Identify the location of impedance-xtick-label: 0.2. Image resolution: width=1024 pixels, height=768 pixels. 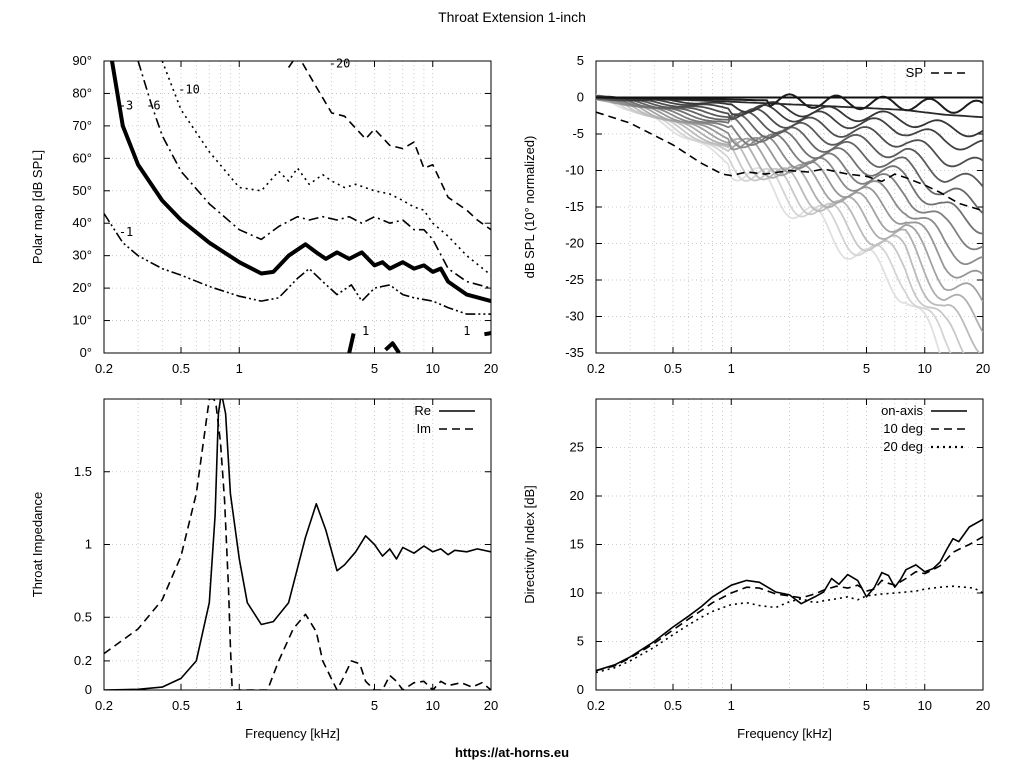
(104, 705).